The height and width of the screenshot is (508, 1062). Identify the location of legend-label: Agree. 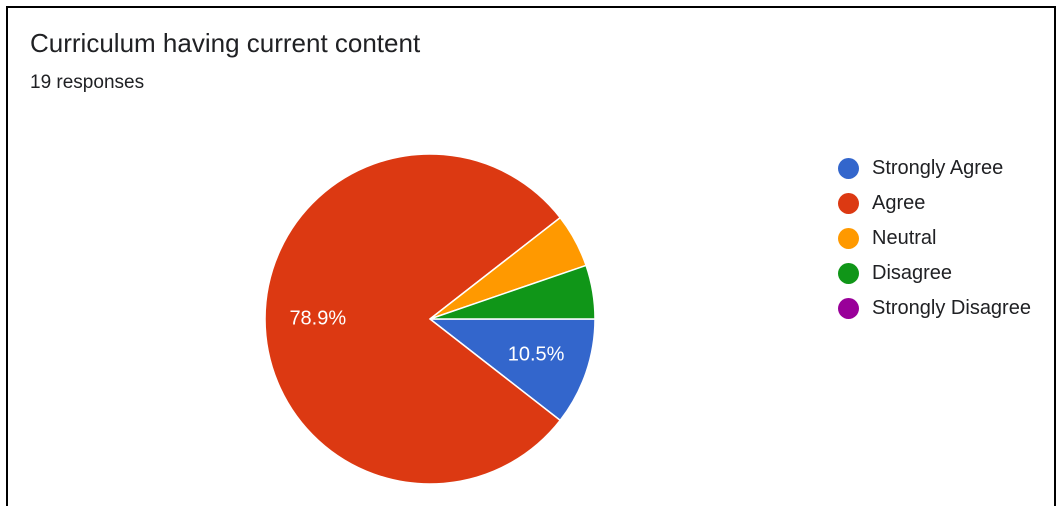
(899, 203).